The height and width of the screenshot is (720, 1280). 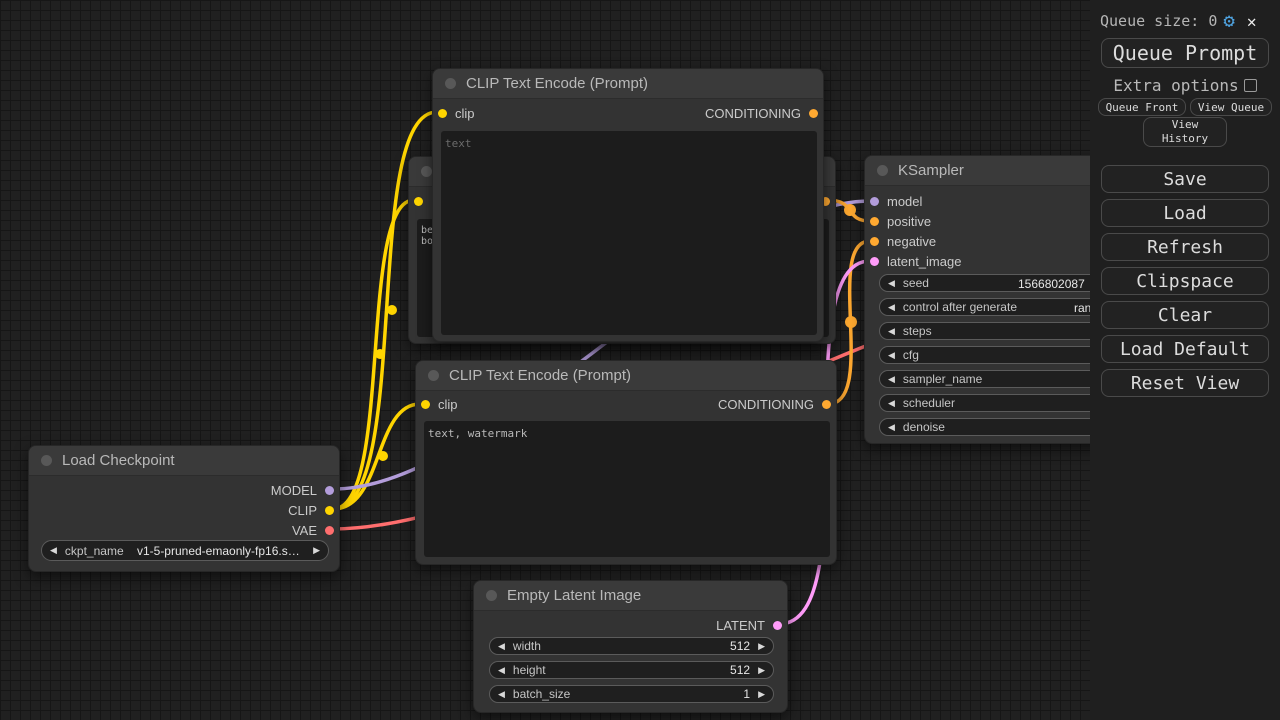 I want to click on queue-size-label: Queue size: 0, so click(x=1159, y=21).